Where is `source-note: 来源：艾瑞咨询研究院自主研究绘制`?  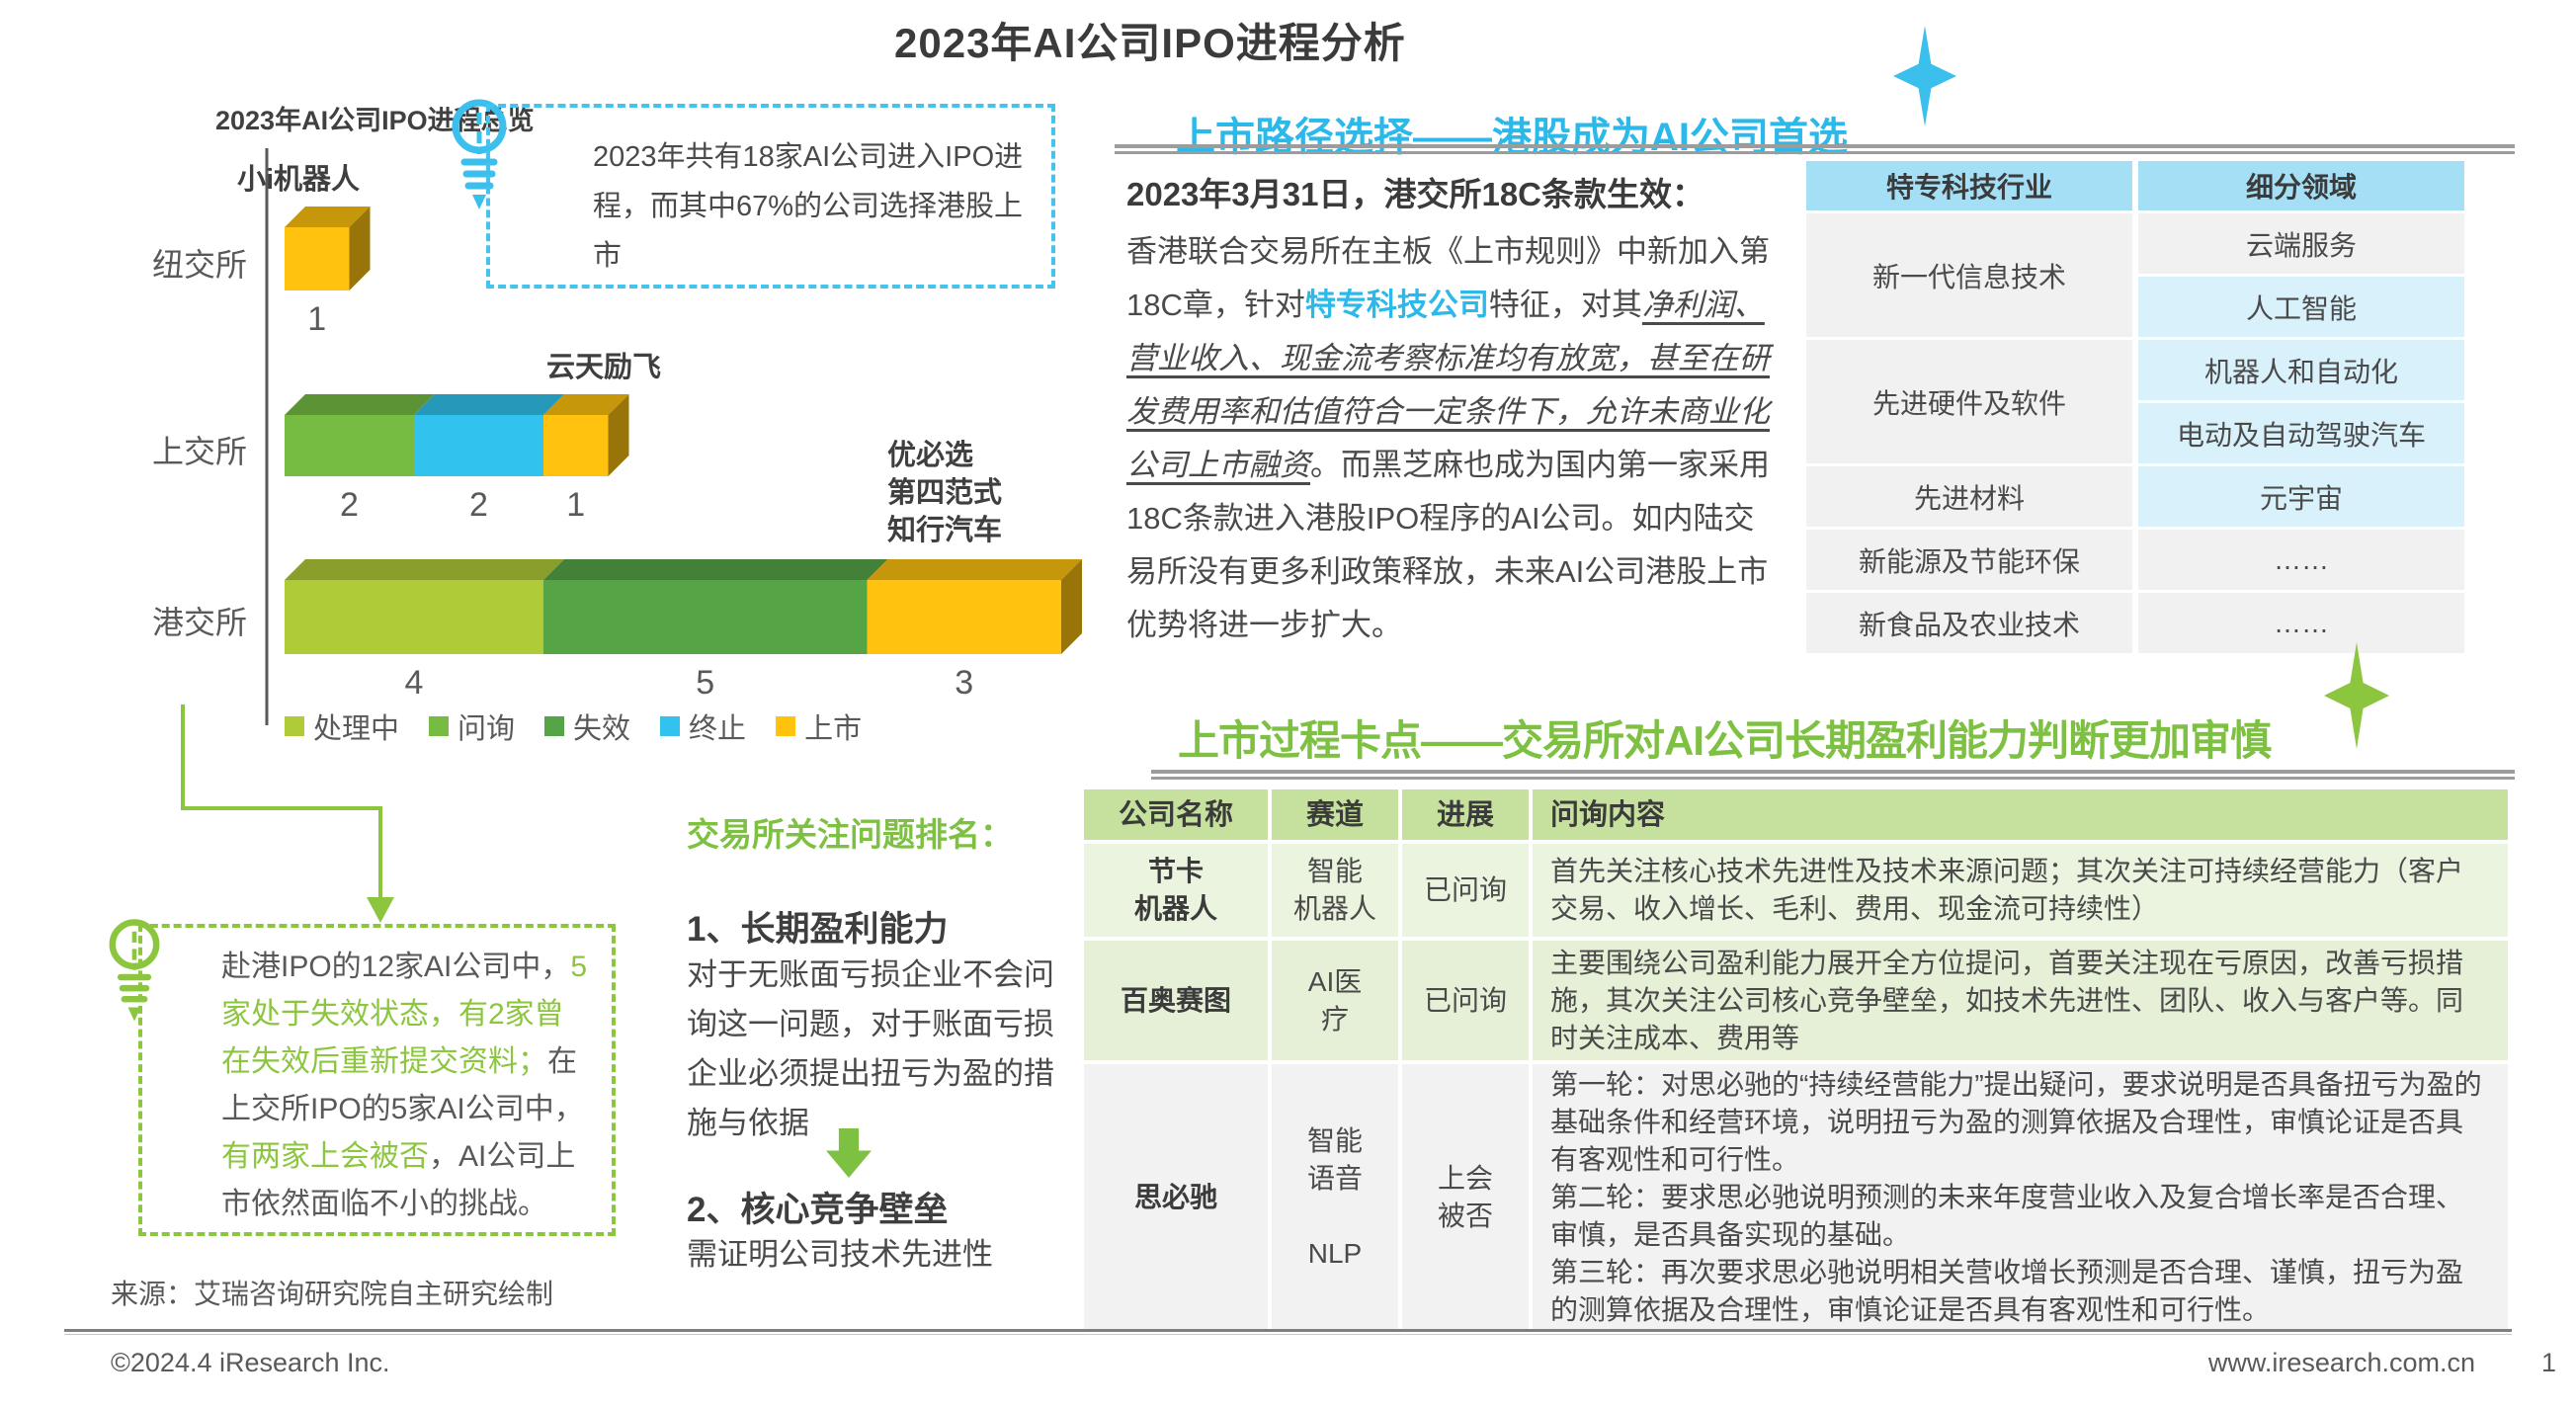 source-note: 来源：艾瑞咨询研究院自主研究绘制 is located at coordinates (332, 1294).